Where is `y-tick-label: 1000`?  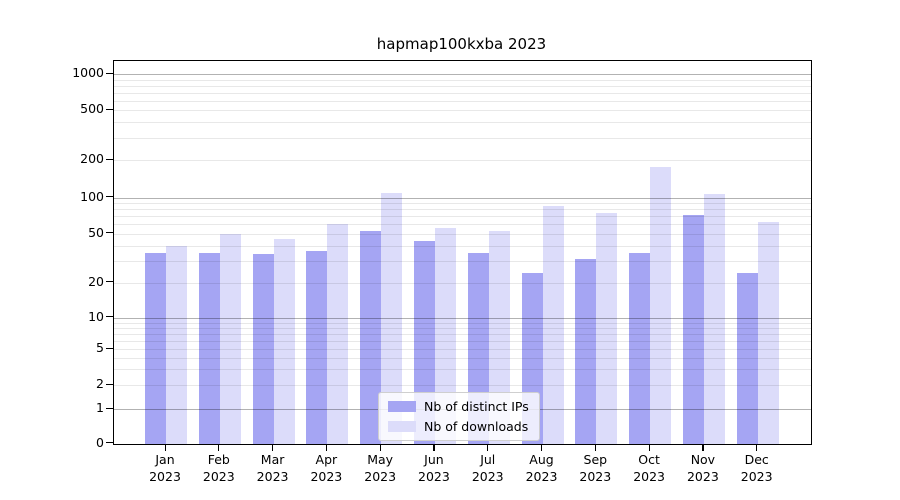
y-tick-label: 1000 is located at coordinates (88, 72).